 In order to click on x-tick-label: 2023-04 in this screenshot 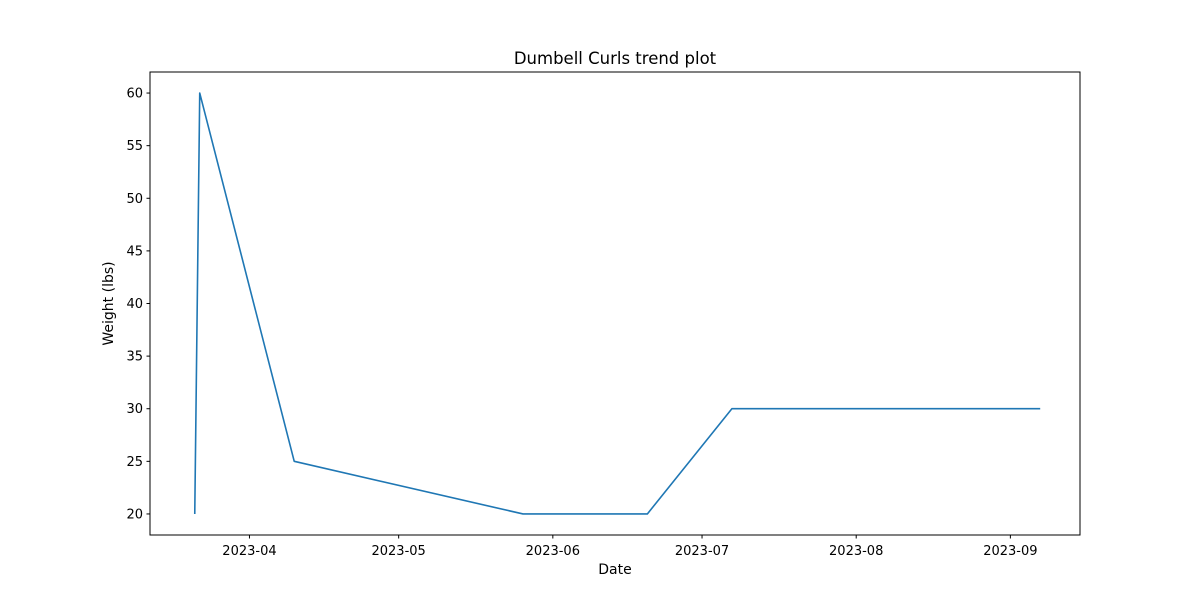, I will do `click(249, 551)`.